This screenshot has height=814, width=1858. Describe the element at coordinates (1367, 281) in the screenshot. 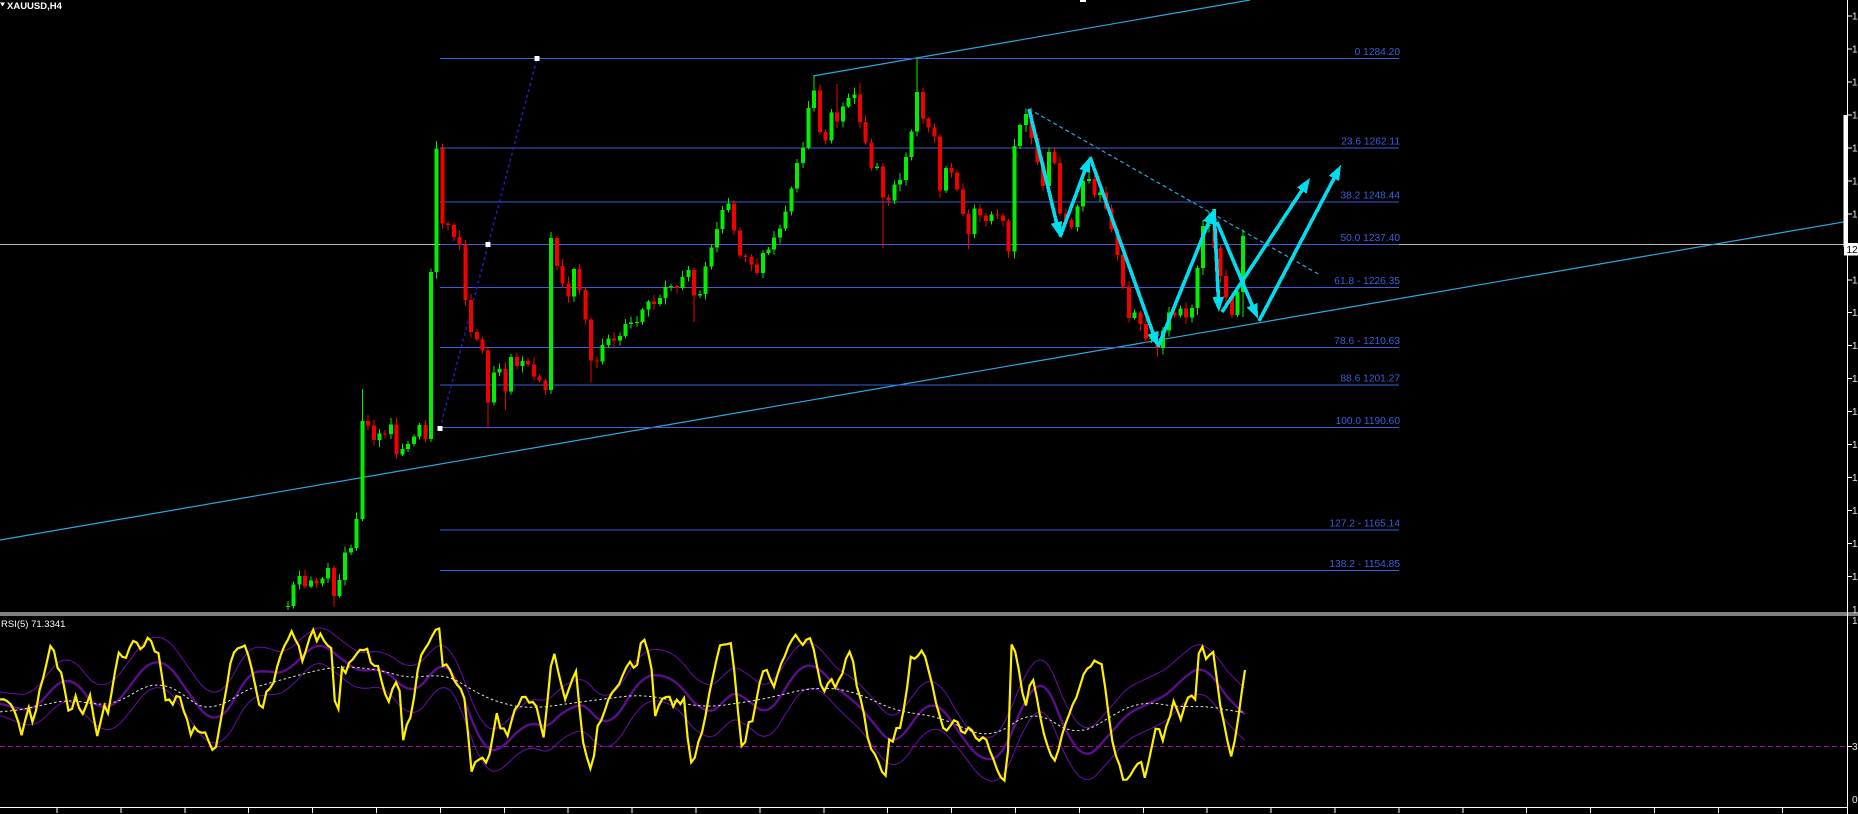

I see `svg-text: 61.8 - 1226.35` at that location.